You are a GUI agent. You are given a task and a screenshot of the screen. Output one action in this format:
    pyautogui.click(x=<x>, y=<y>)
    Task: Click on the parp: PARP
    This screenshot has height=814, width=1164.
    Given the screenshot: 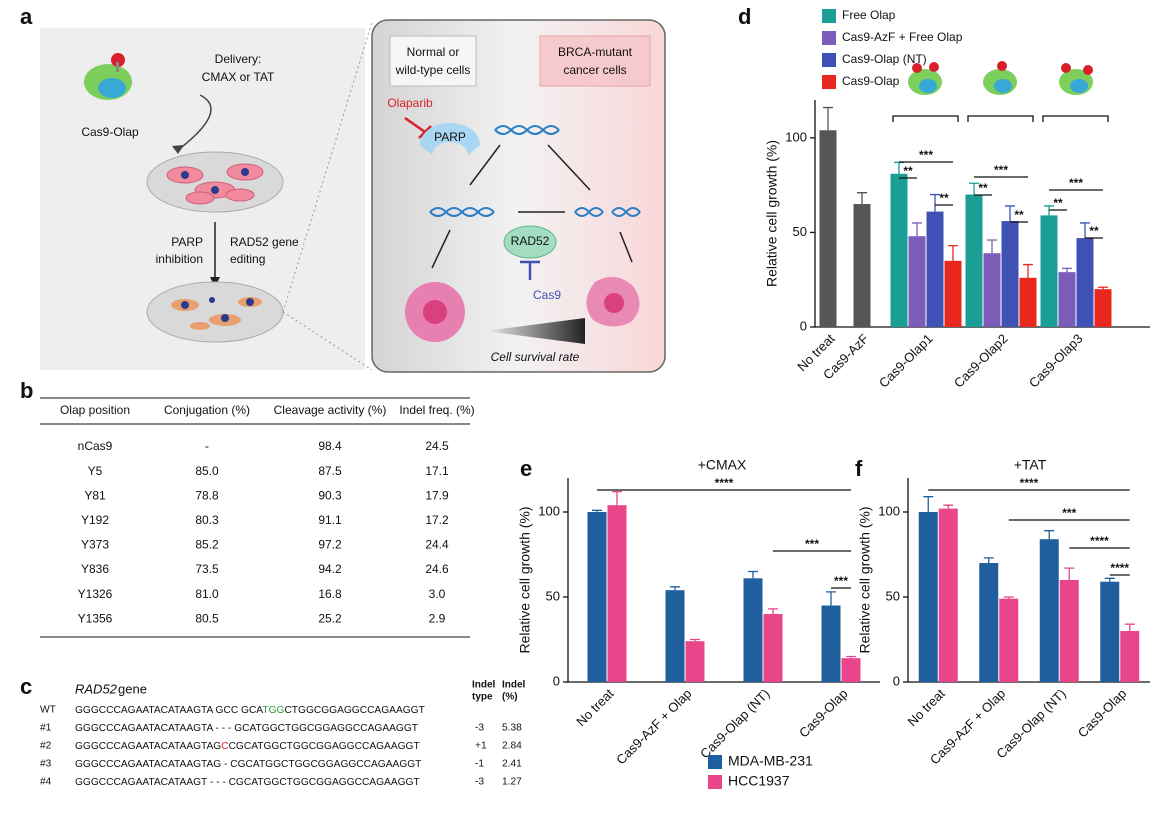 What is the action you would take?
    pyautogui.click(x=450, y=137)
    